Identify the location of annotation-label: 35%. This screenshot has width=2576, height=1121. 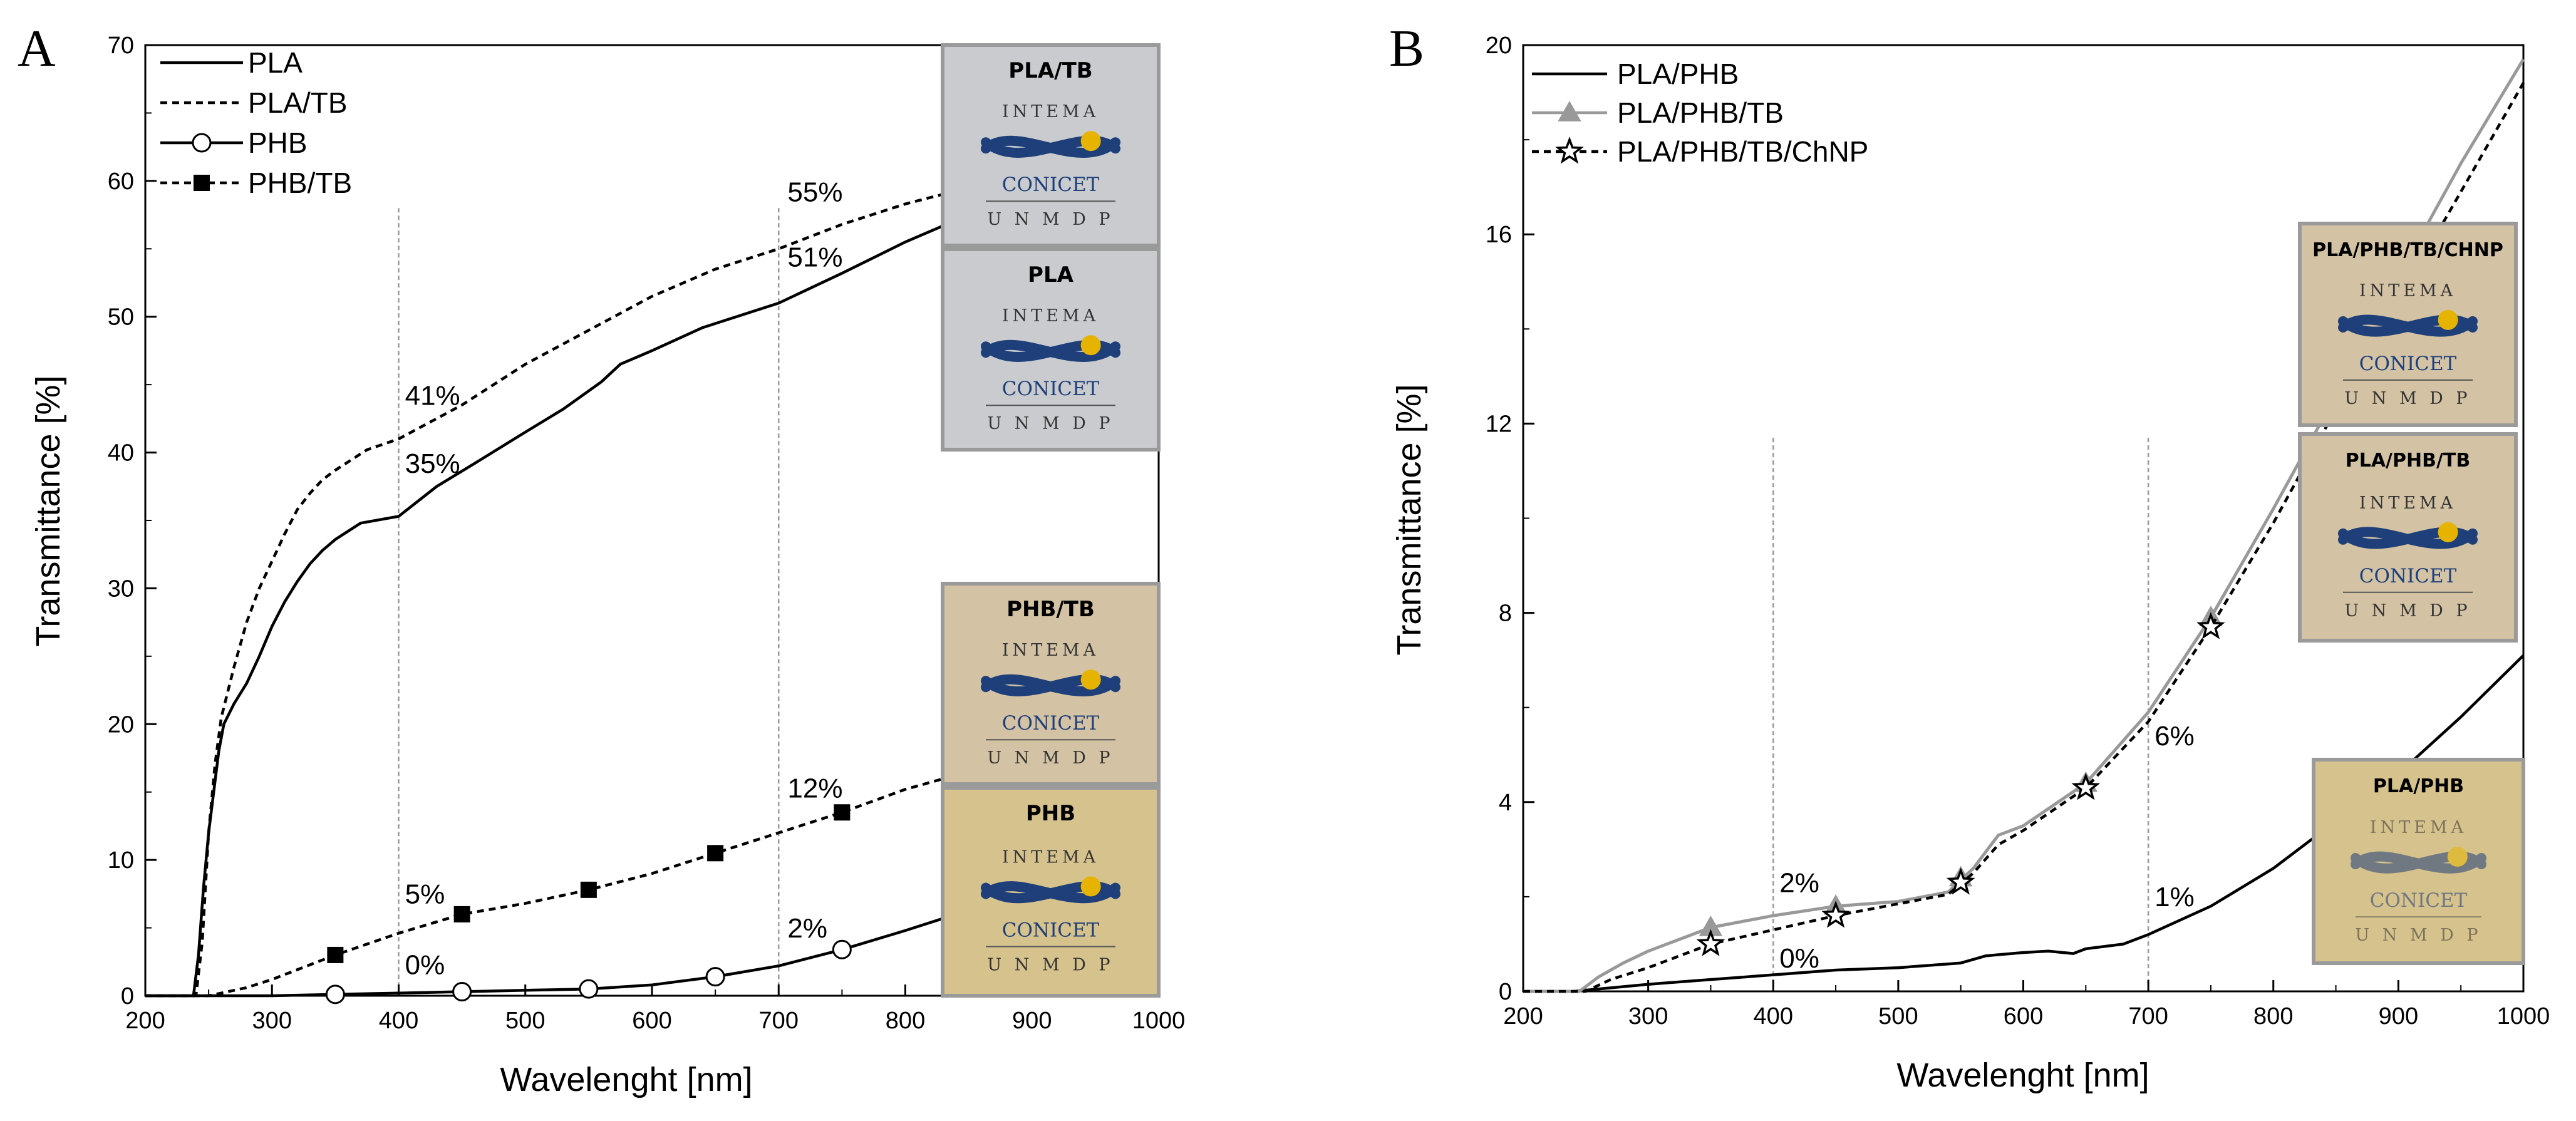
(432, 463).